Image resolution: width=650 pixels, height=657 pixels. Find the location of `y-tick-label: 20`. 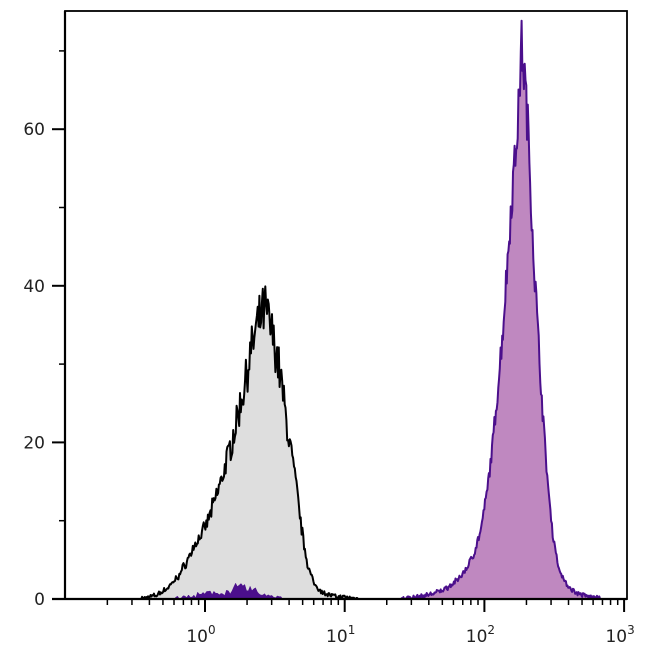

y-tick-label: 20 is located at coordinates (34, 443).